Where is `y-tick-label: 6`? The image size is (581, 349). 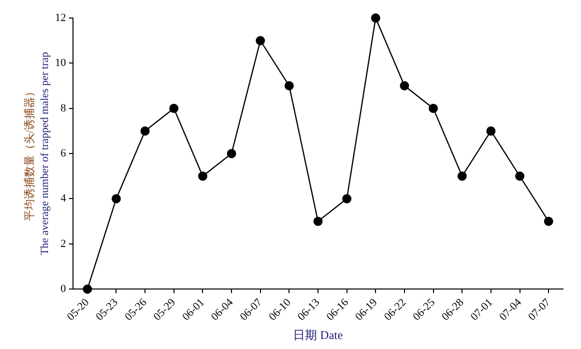 y-tick-label: 6 is located at coordinates (63, 153).